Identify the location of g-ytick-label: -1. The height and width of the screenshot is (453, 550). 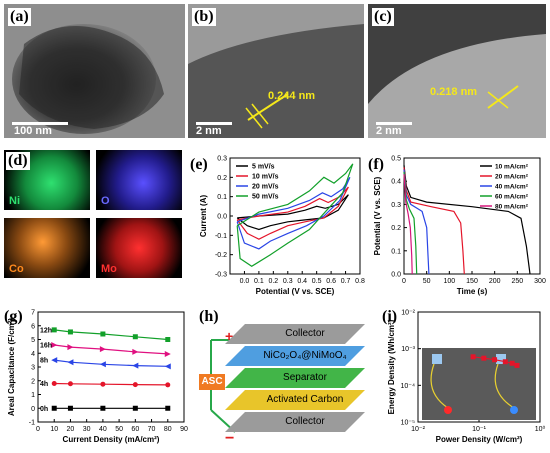
(32, 423).